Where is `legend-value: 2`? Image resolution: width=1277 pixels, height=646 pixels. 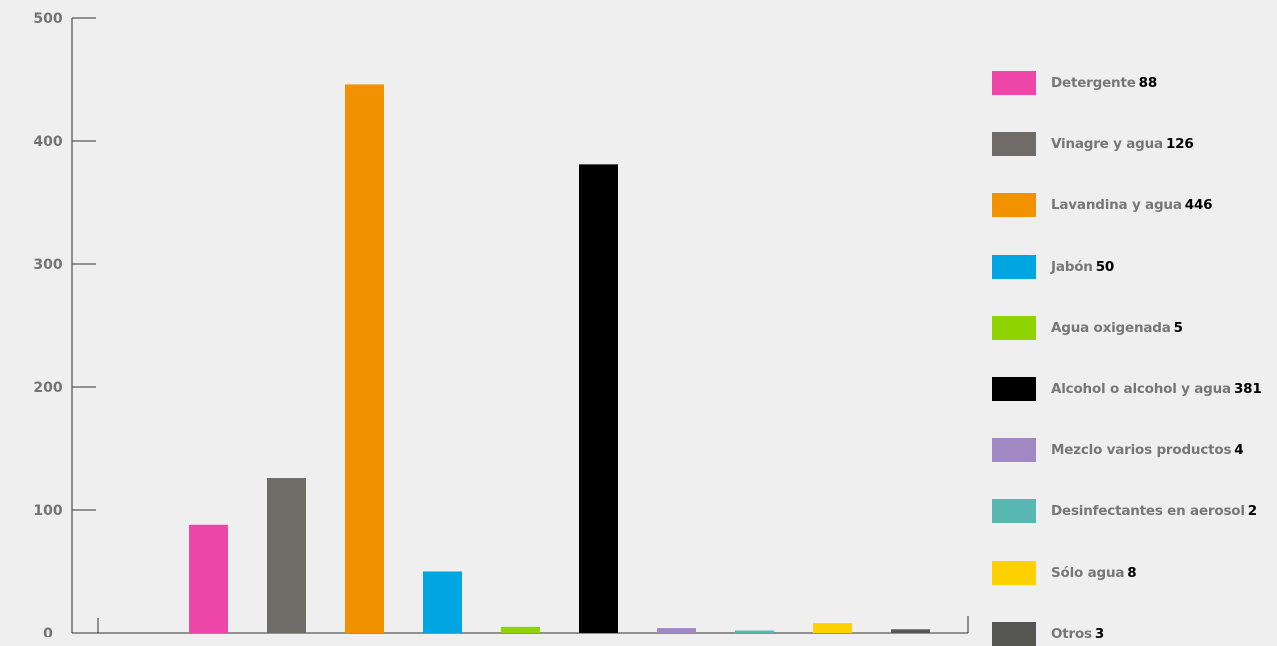
legend-value: 2 is located at coordinates (1252, 511).